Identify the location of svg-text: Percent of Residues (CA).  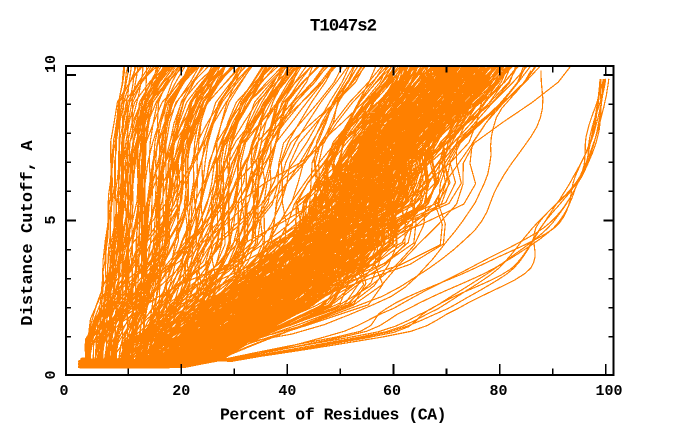
(333, 415).